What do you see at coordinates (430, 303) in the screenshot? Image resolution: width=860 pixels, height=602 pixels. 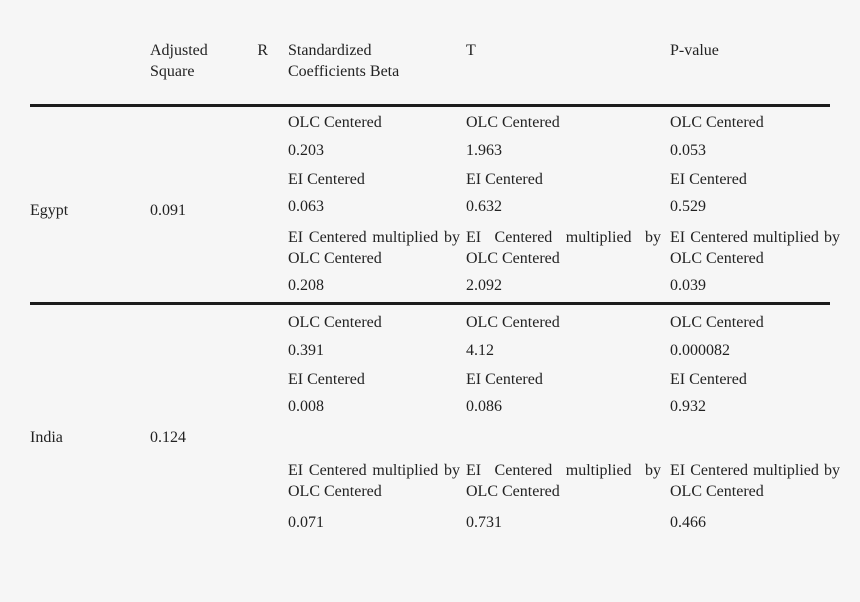 I see `section-divider-rule` at bounding box center [430, 303].